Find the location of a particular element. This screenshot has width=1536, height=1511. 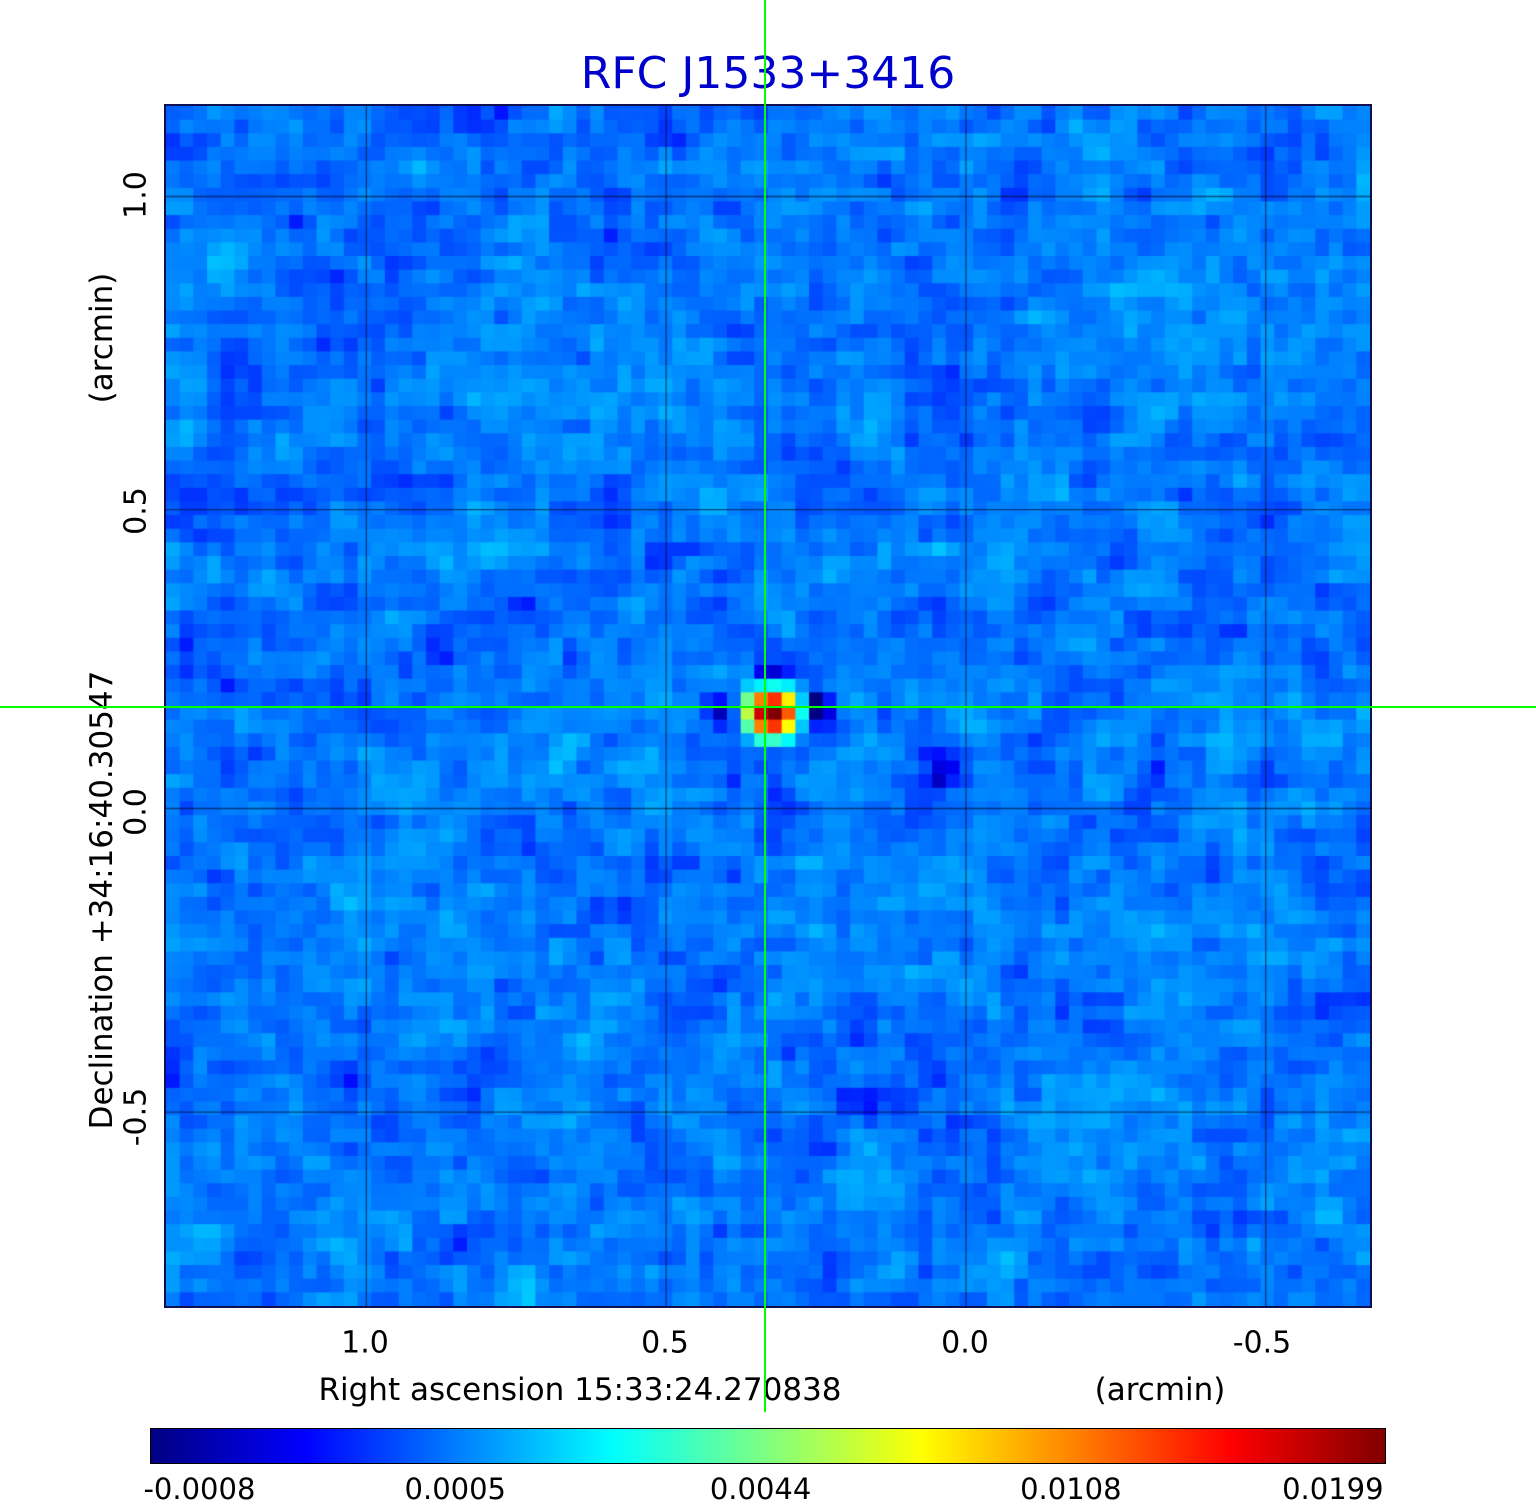

x-tick-label: 0.0 is located at coordinates (965, 1343).